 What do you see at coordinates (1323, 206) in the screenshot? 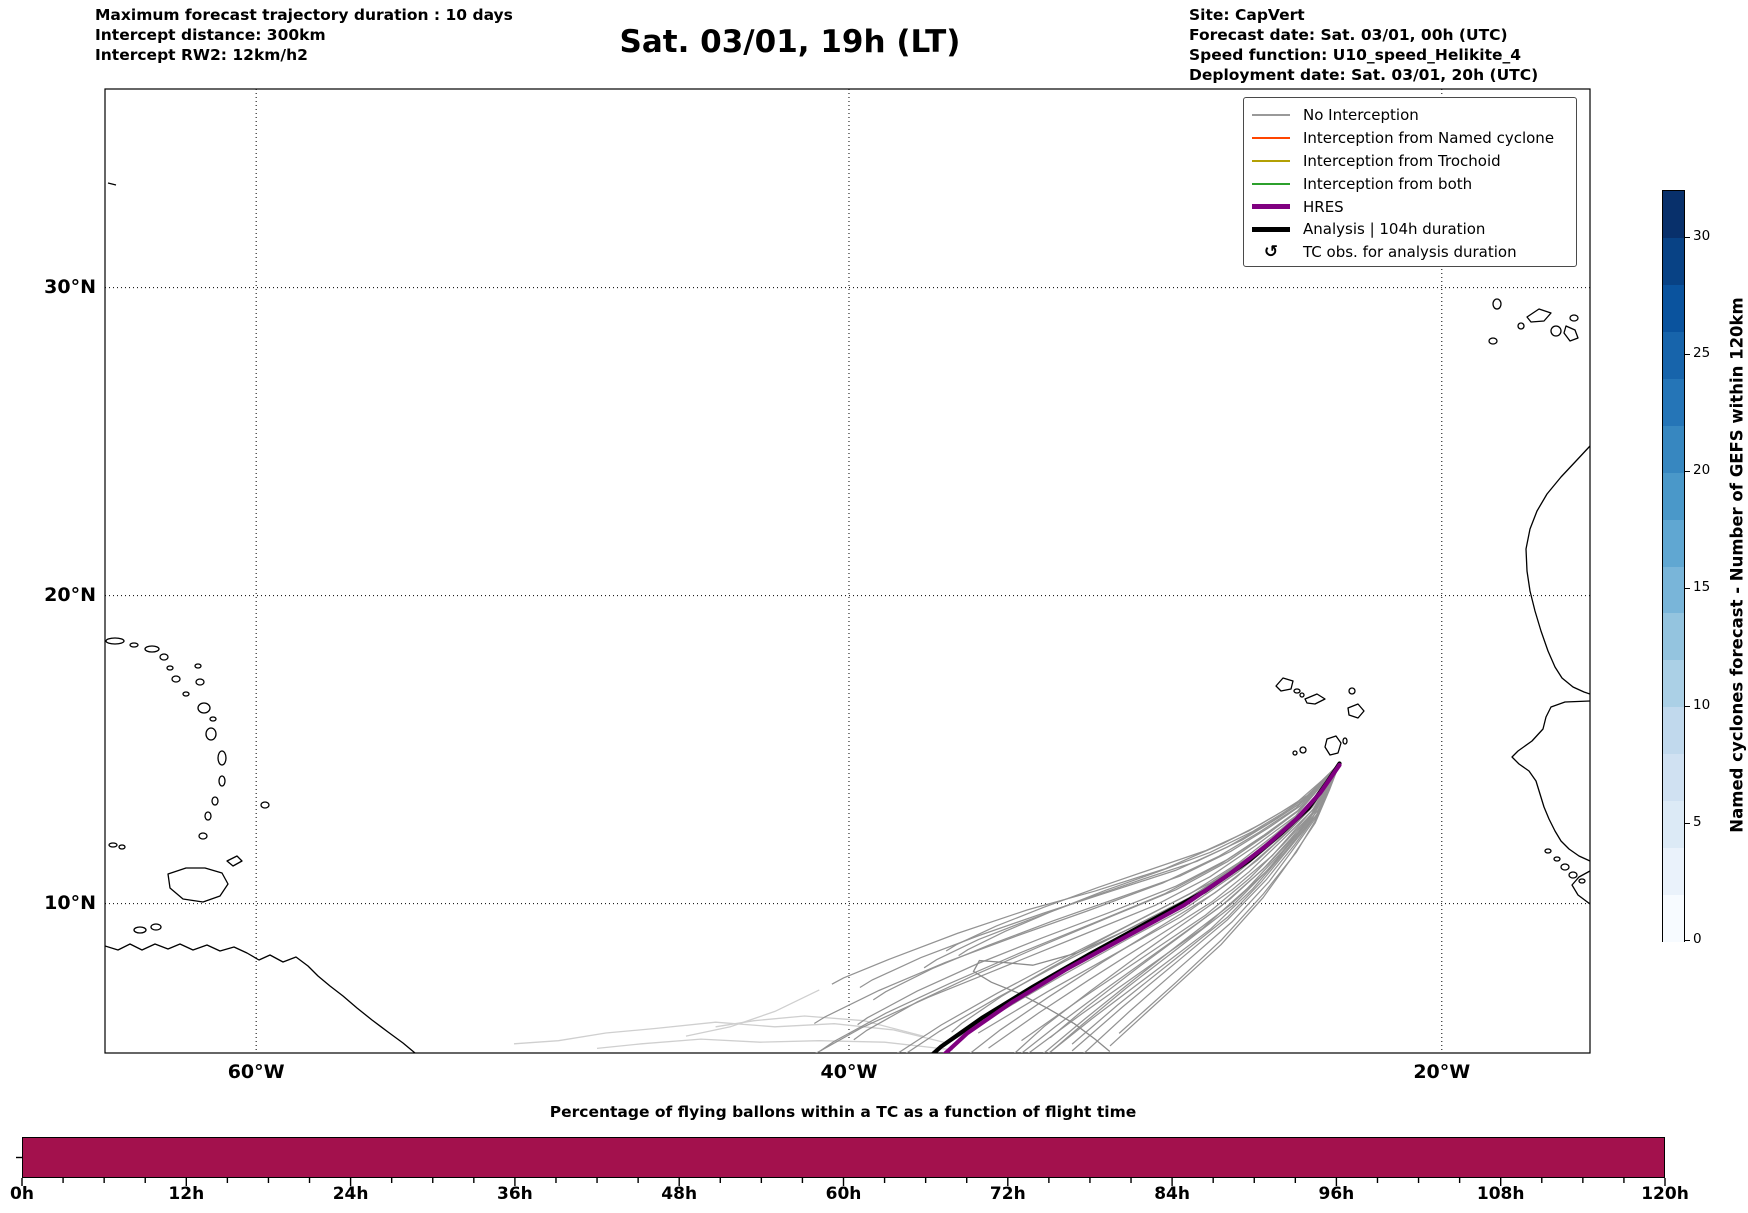
I see `legend-entry-label: HRES` at bounding box center [1323, 206].